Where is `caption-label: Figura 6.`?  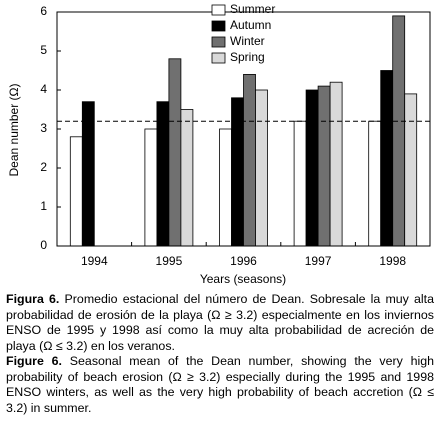 caption-label: Figura 6. is located at coordinates (33, 299).